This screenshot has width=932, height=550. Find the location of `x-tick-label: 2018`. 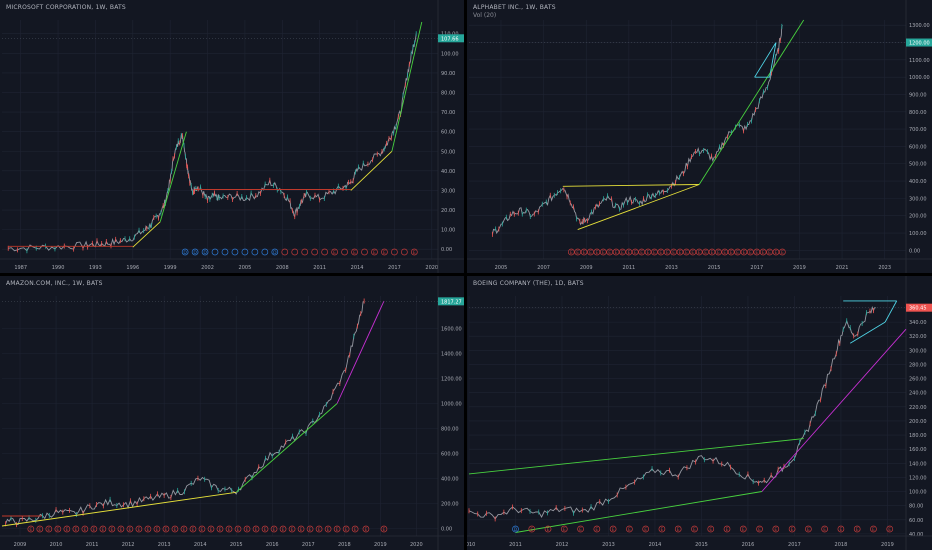

x-tick-label: 2018 is located at coordinates (841, 545).